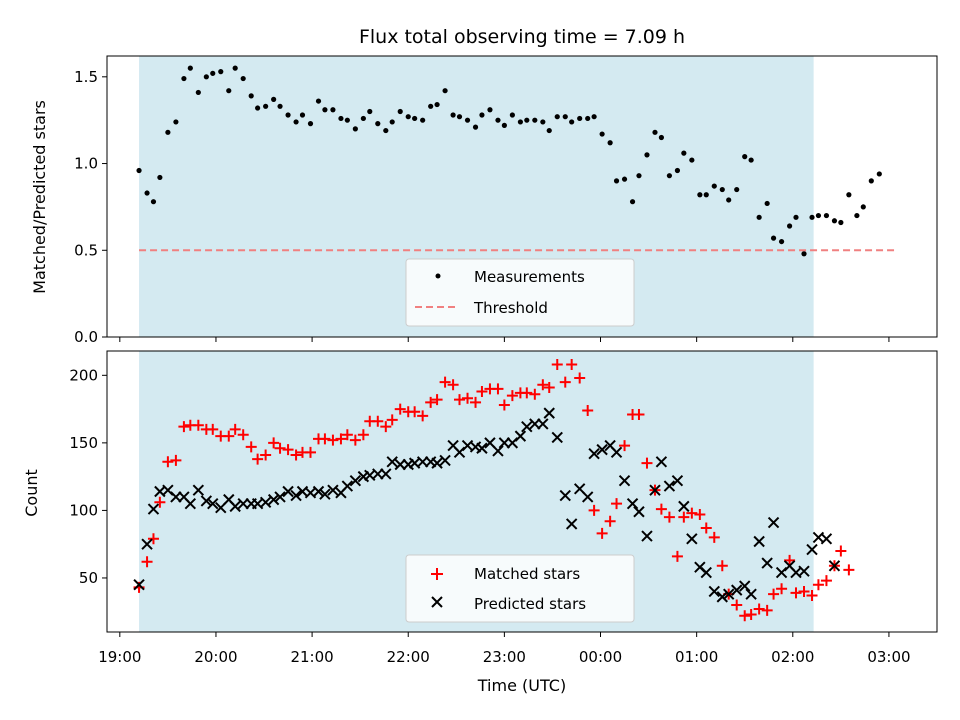  What do you see at coordinates (311, 657) in the screenshot?
I see `x-tick-label: 21:00` at bounding box center [311, 657].